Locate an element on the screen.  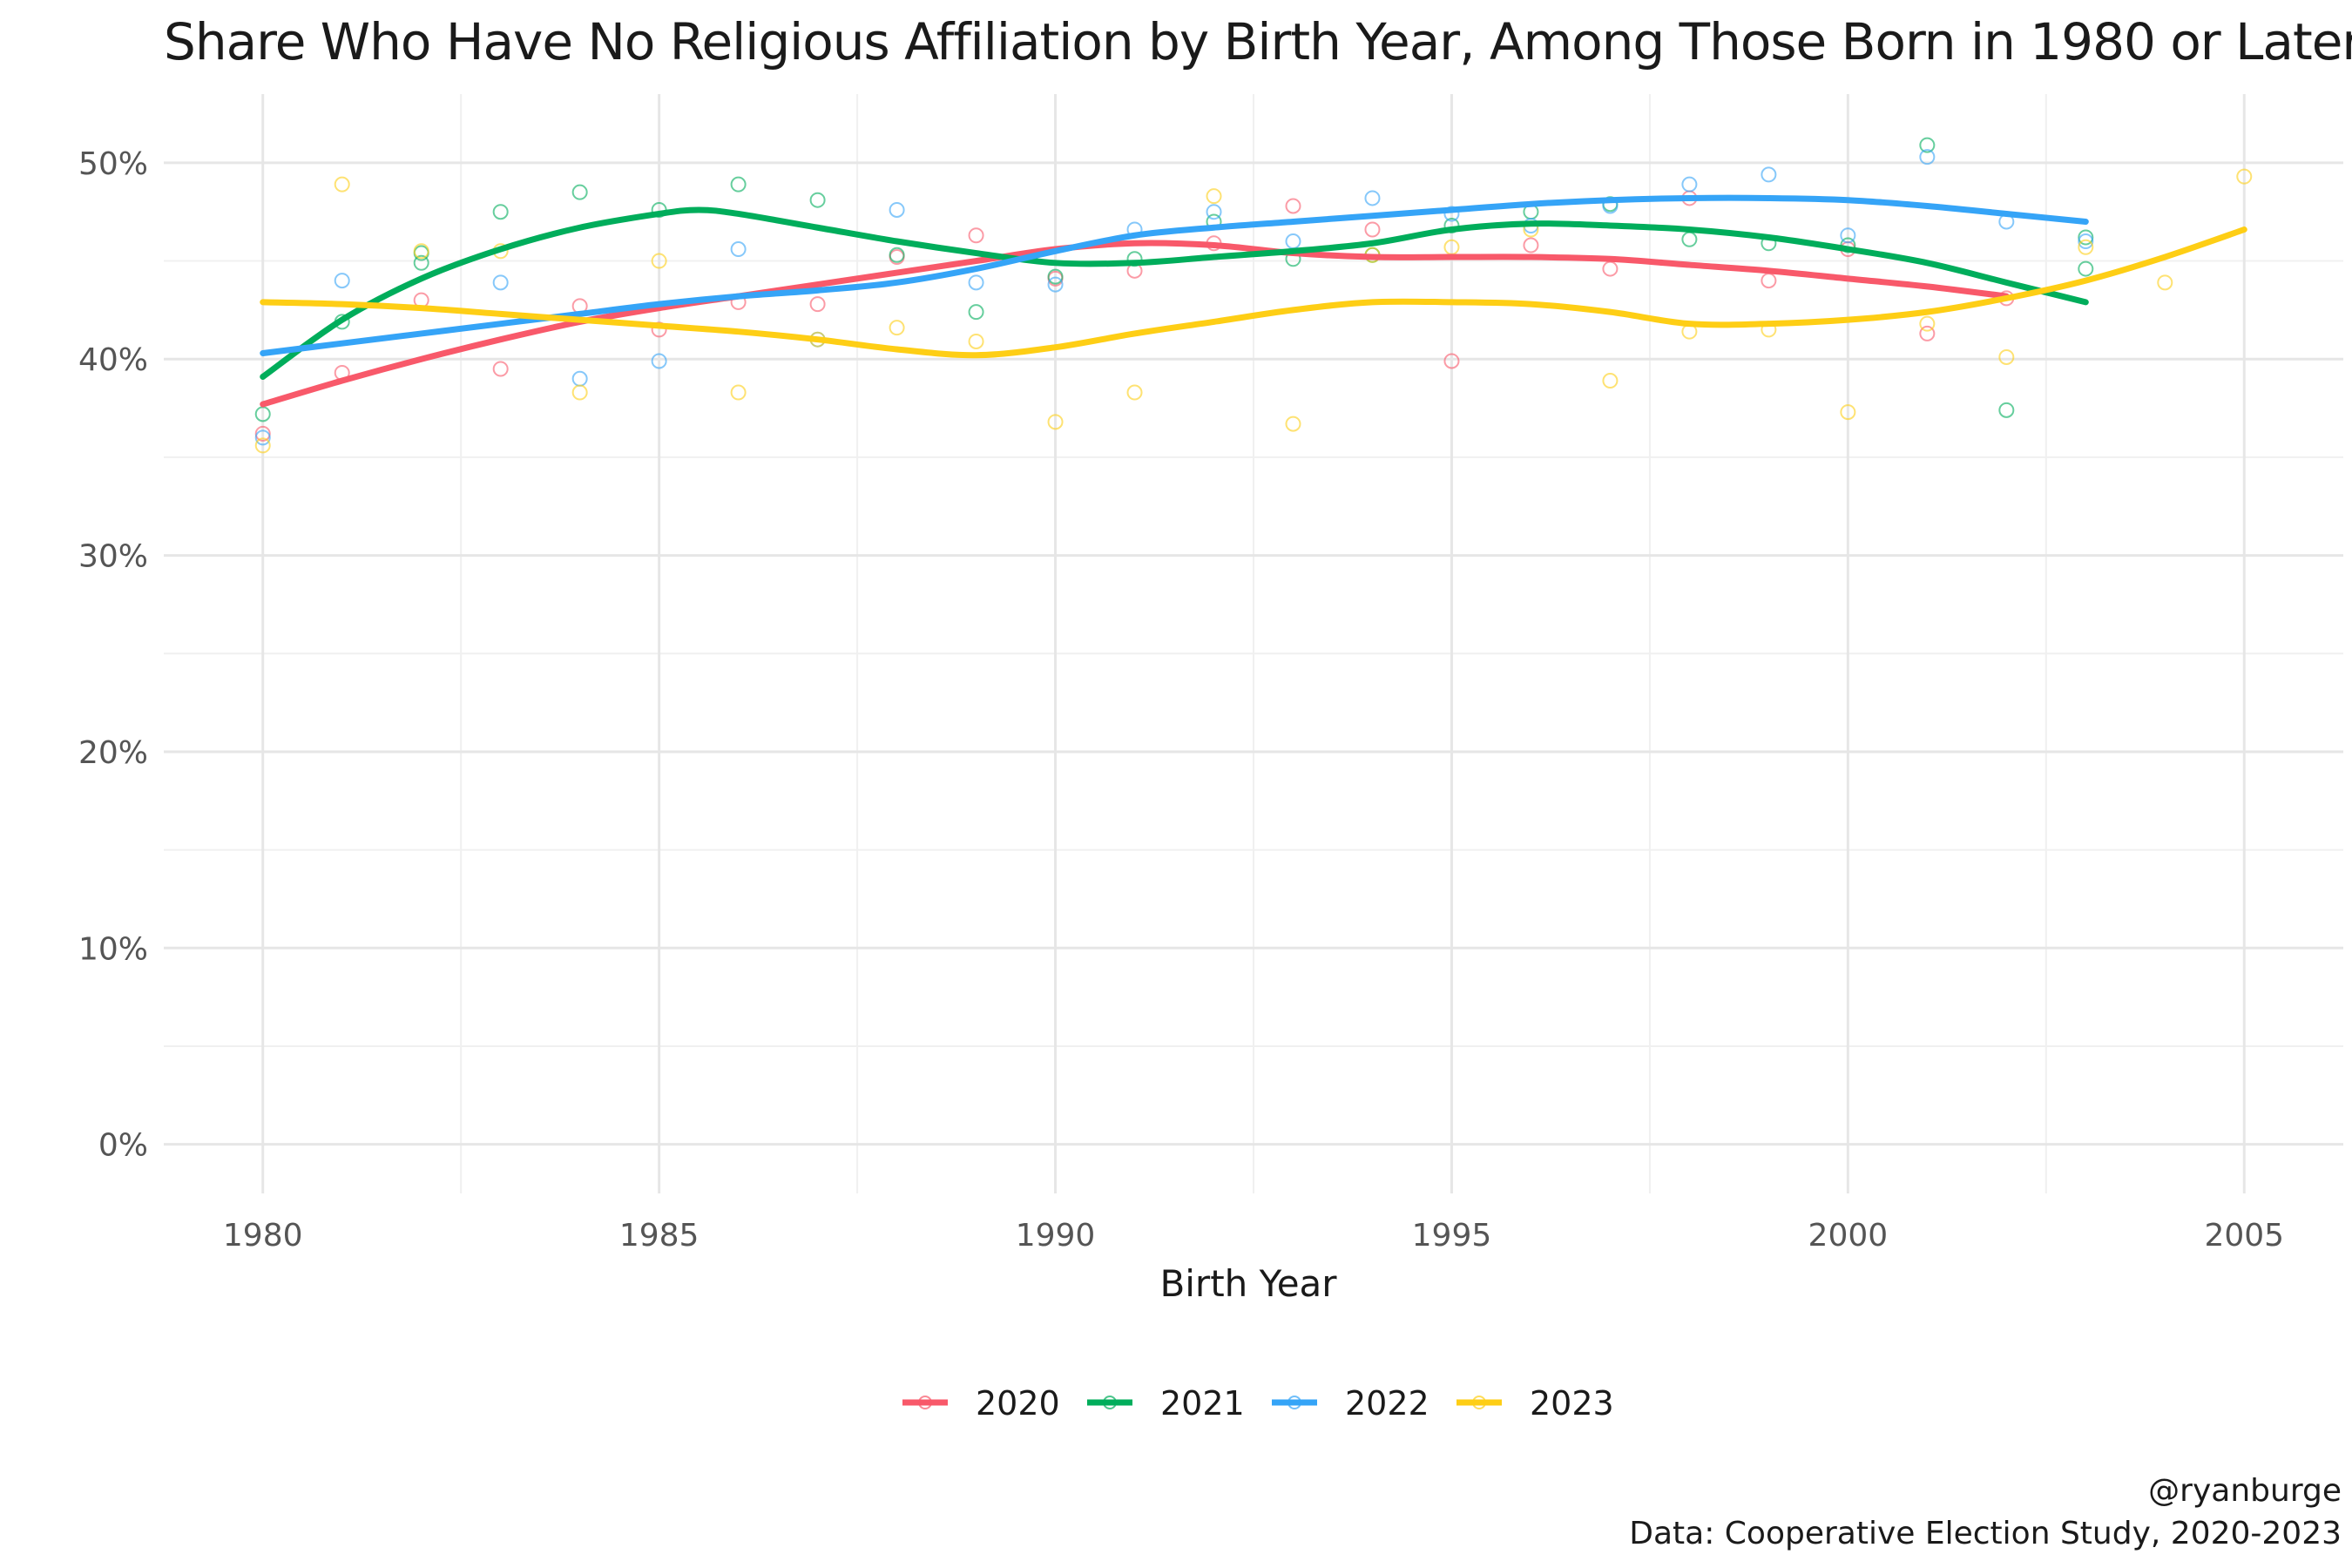
y-tick-label: 20% is located at coordinates (113, 753).